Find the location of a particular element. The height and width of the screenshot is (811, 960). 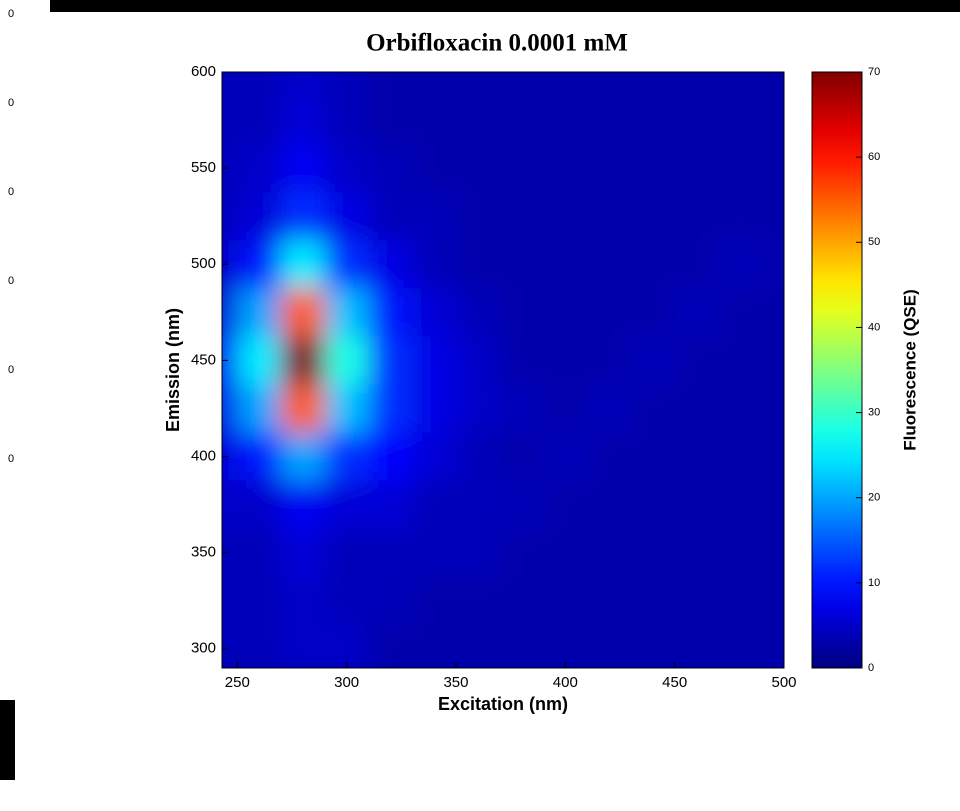

colorbar-tick-label: 20 is located at coordinates (874, 498).